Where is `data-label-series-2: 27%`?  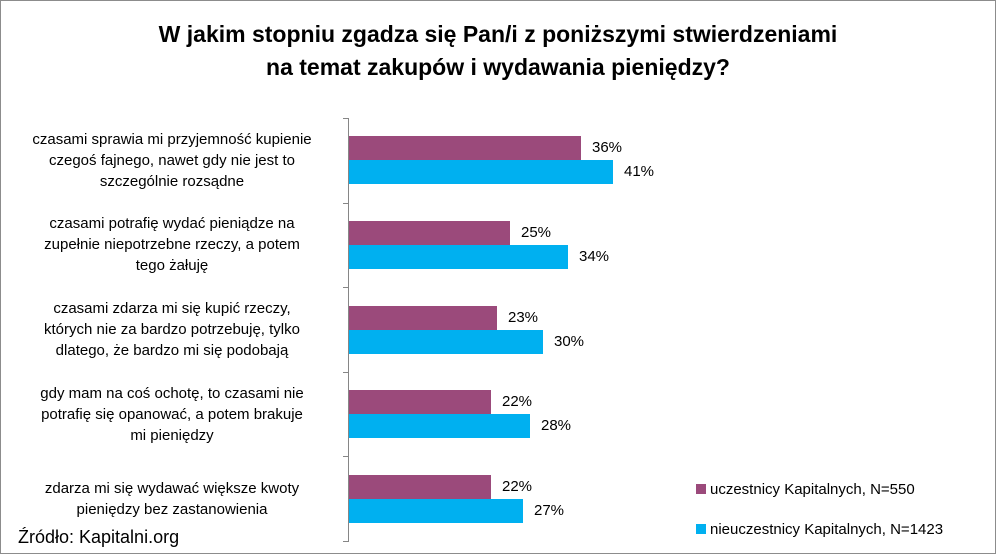
data-label-series-2: 27% is located at coordinates (549, 510).